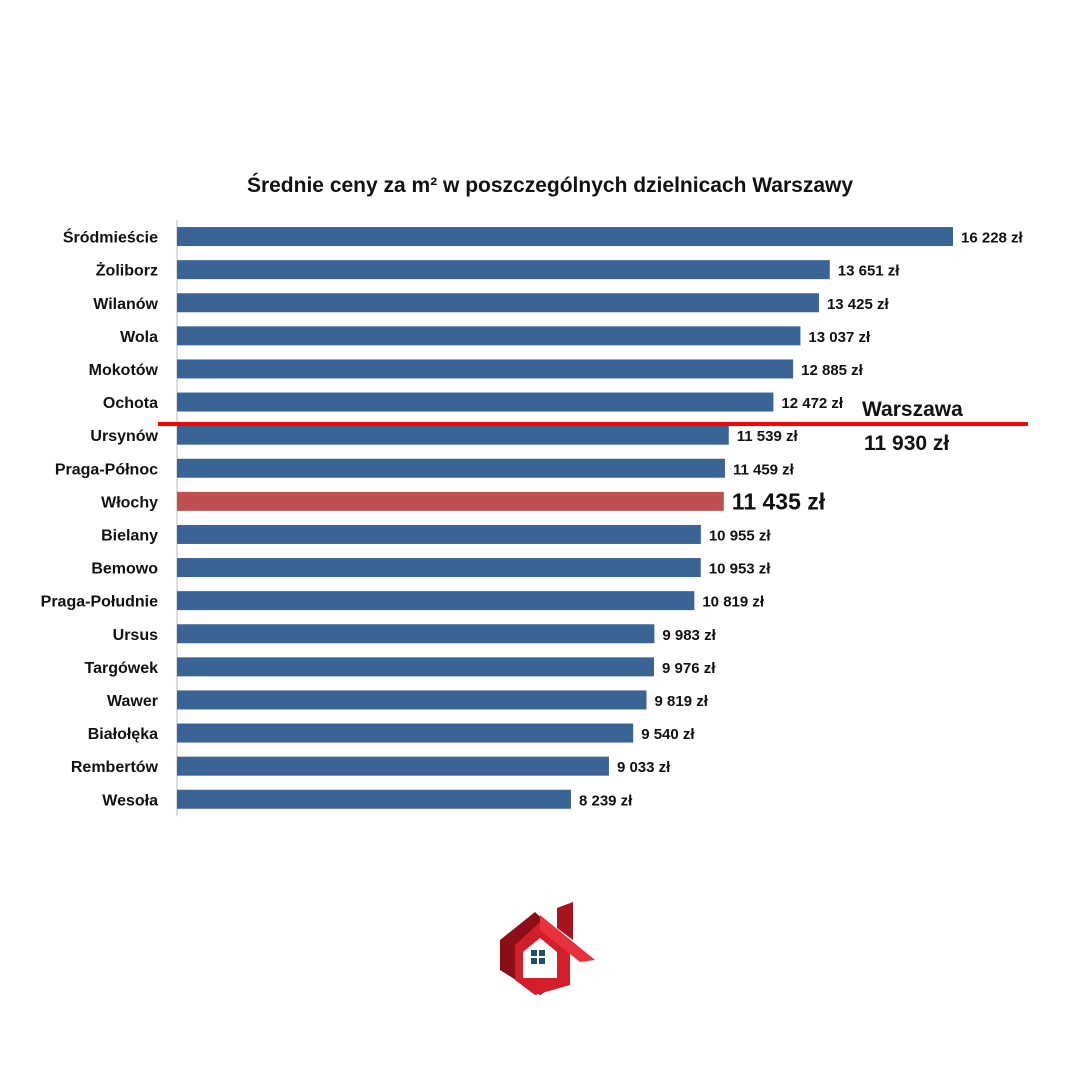 This screenshot has height=1080, width=1080. What do you see at coordinates (764, 469) in the screenshot?
I see `value-label: 11 459 zł` at bounding box center [764, 469].